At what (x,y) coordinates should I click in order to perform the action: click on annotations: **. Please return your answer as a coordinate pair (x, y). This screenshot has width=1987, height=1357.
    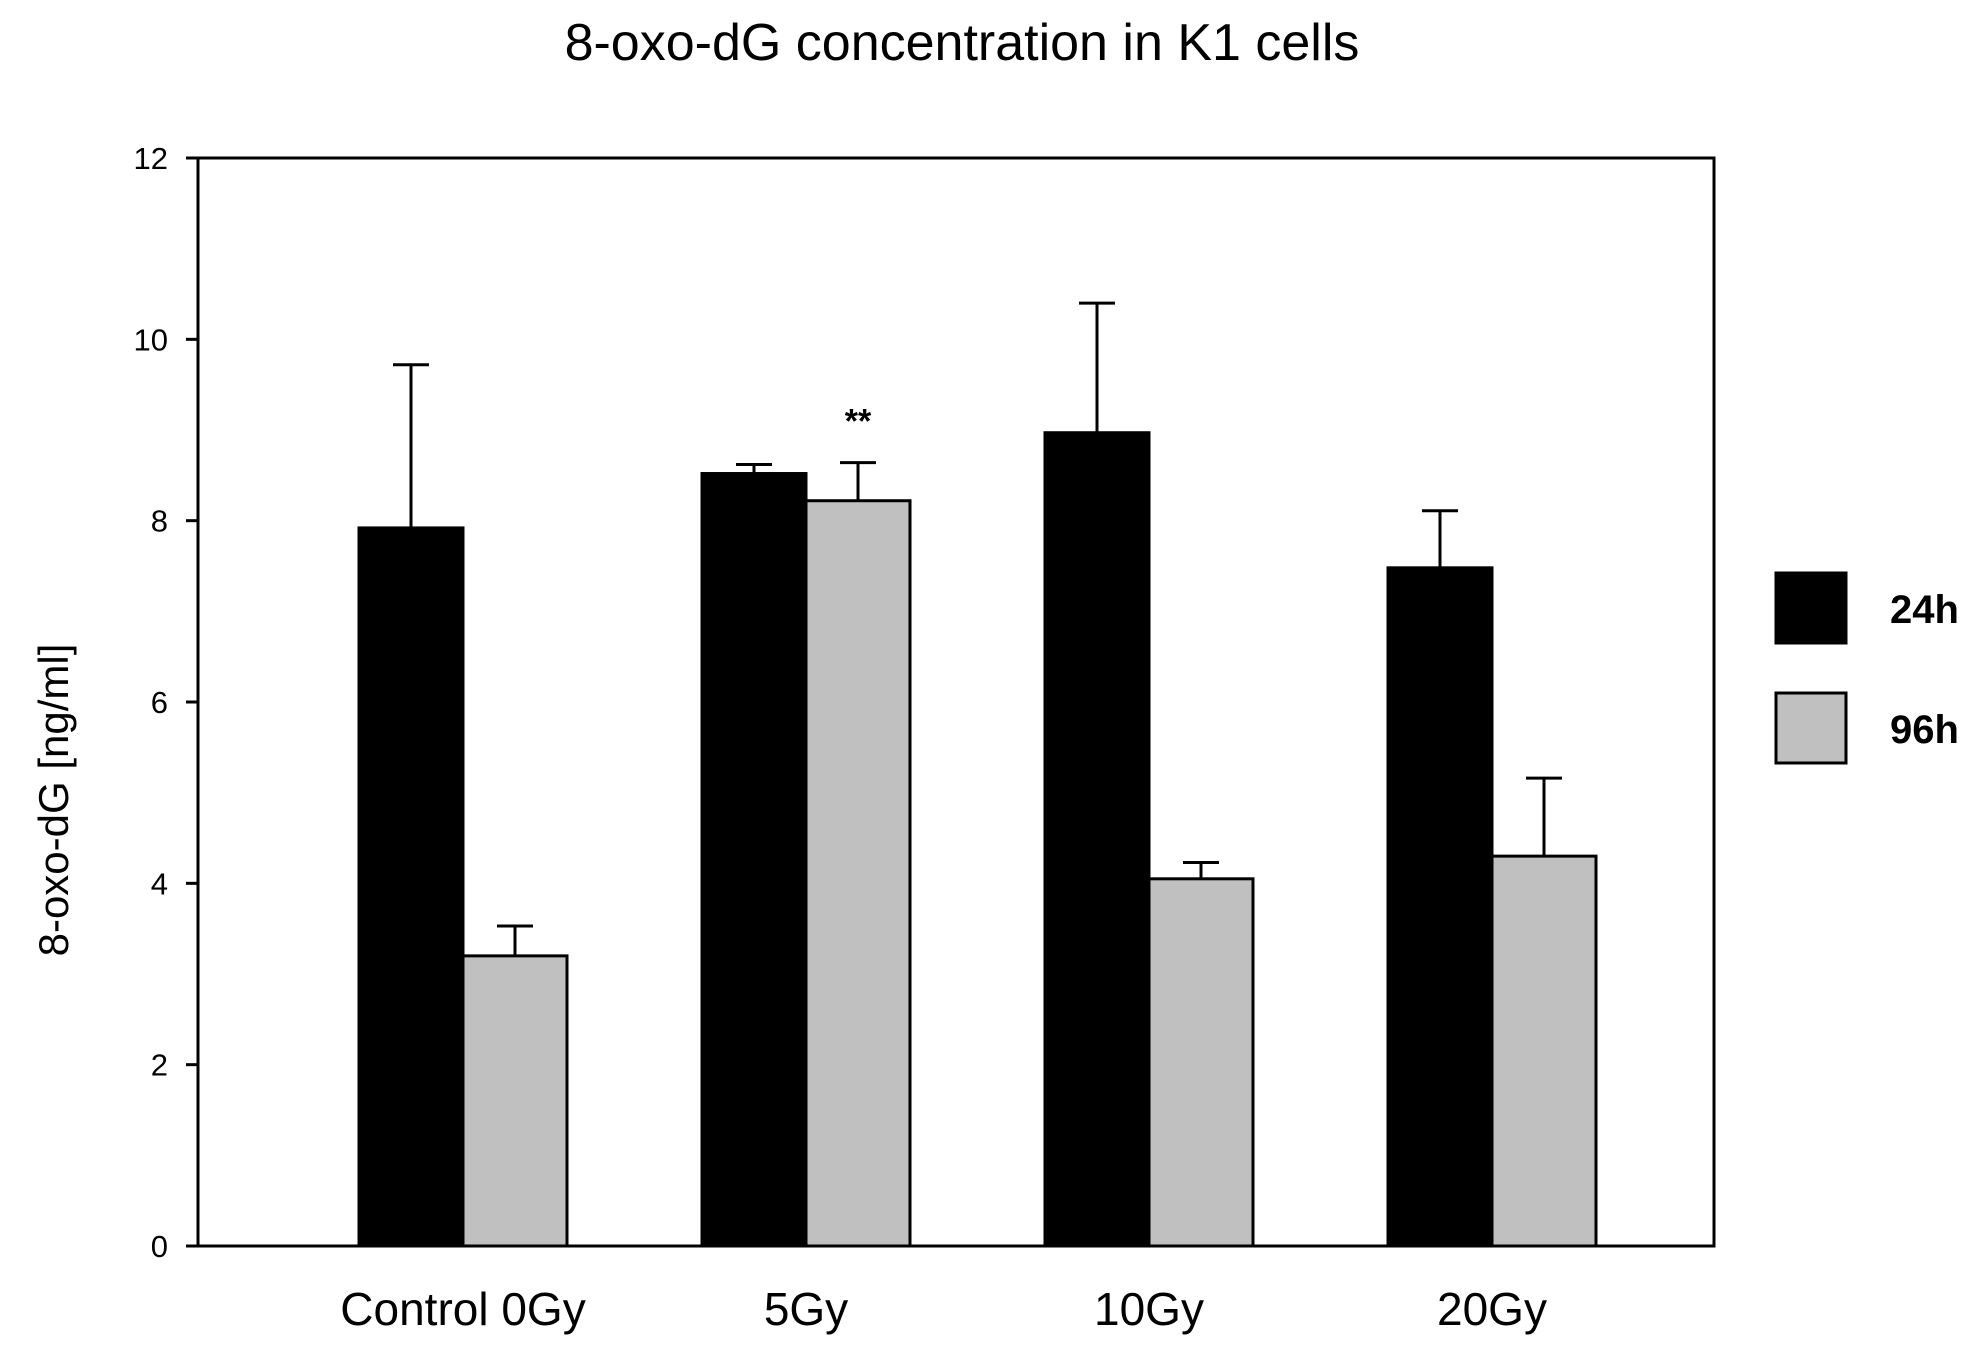
    Looking at the image, I should click on (858, 422).